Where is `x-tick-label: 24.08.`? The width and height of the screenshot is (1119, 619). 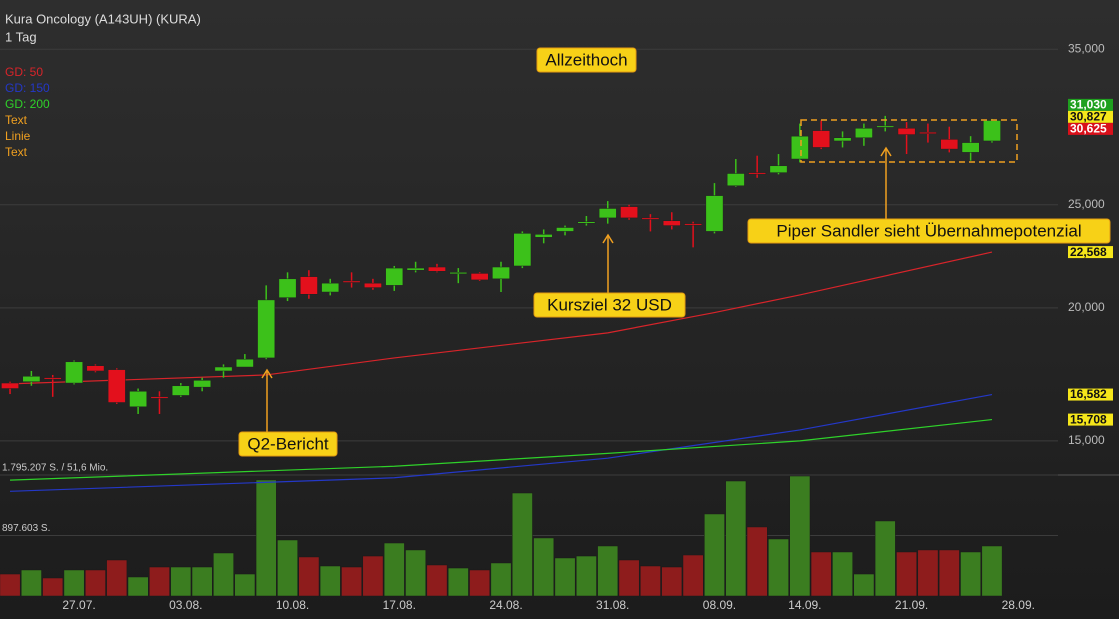
x-tick-label: 24.08. is located at coordinates (505, 605).